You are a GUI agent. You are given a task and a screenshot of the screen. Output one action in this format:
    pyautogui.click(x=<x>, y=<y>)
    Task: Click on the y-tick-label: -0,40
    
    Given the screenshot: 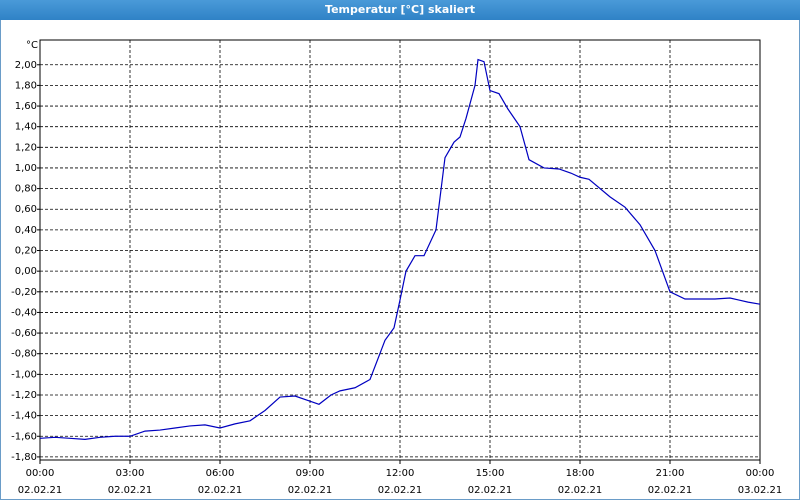 What is the action you would take?
    pyautogui.click(x=24, y=312)
    